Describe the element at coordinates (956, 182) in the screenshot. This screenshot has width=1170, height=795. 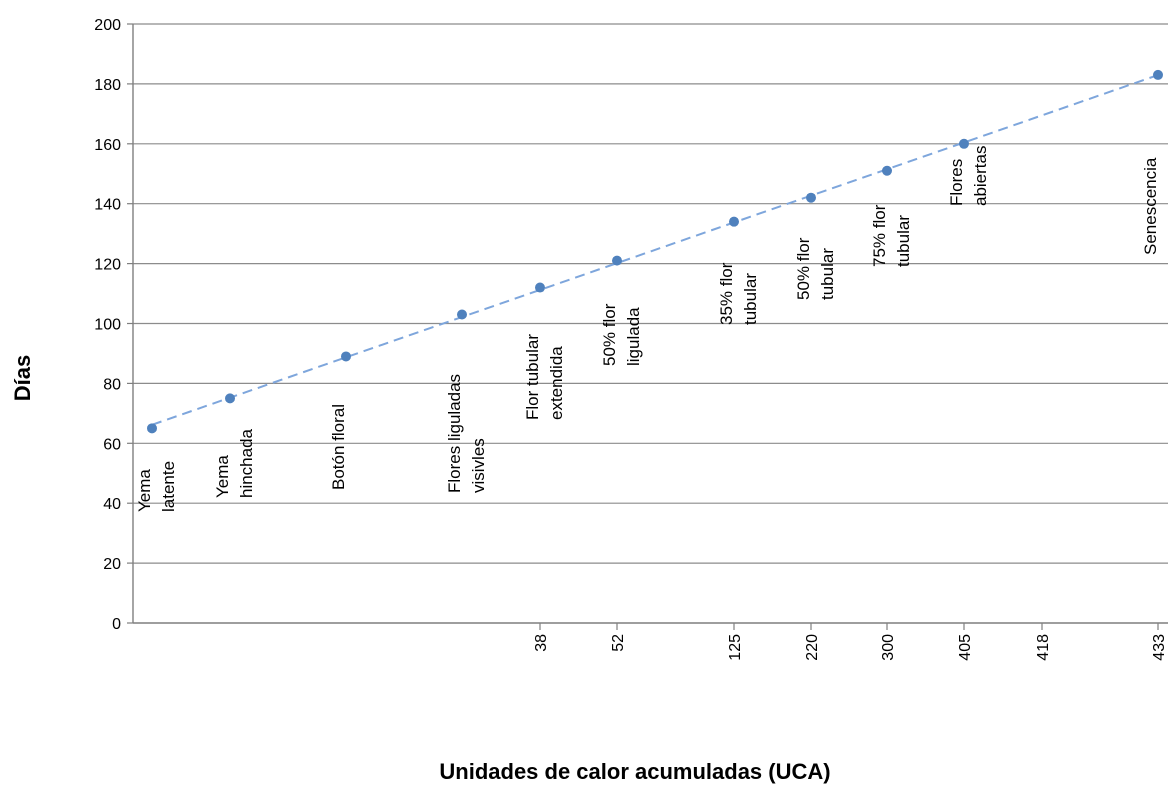
I see `point-label-line: Flores` at that location.